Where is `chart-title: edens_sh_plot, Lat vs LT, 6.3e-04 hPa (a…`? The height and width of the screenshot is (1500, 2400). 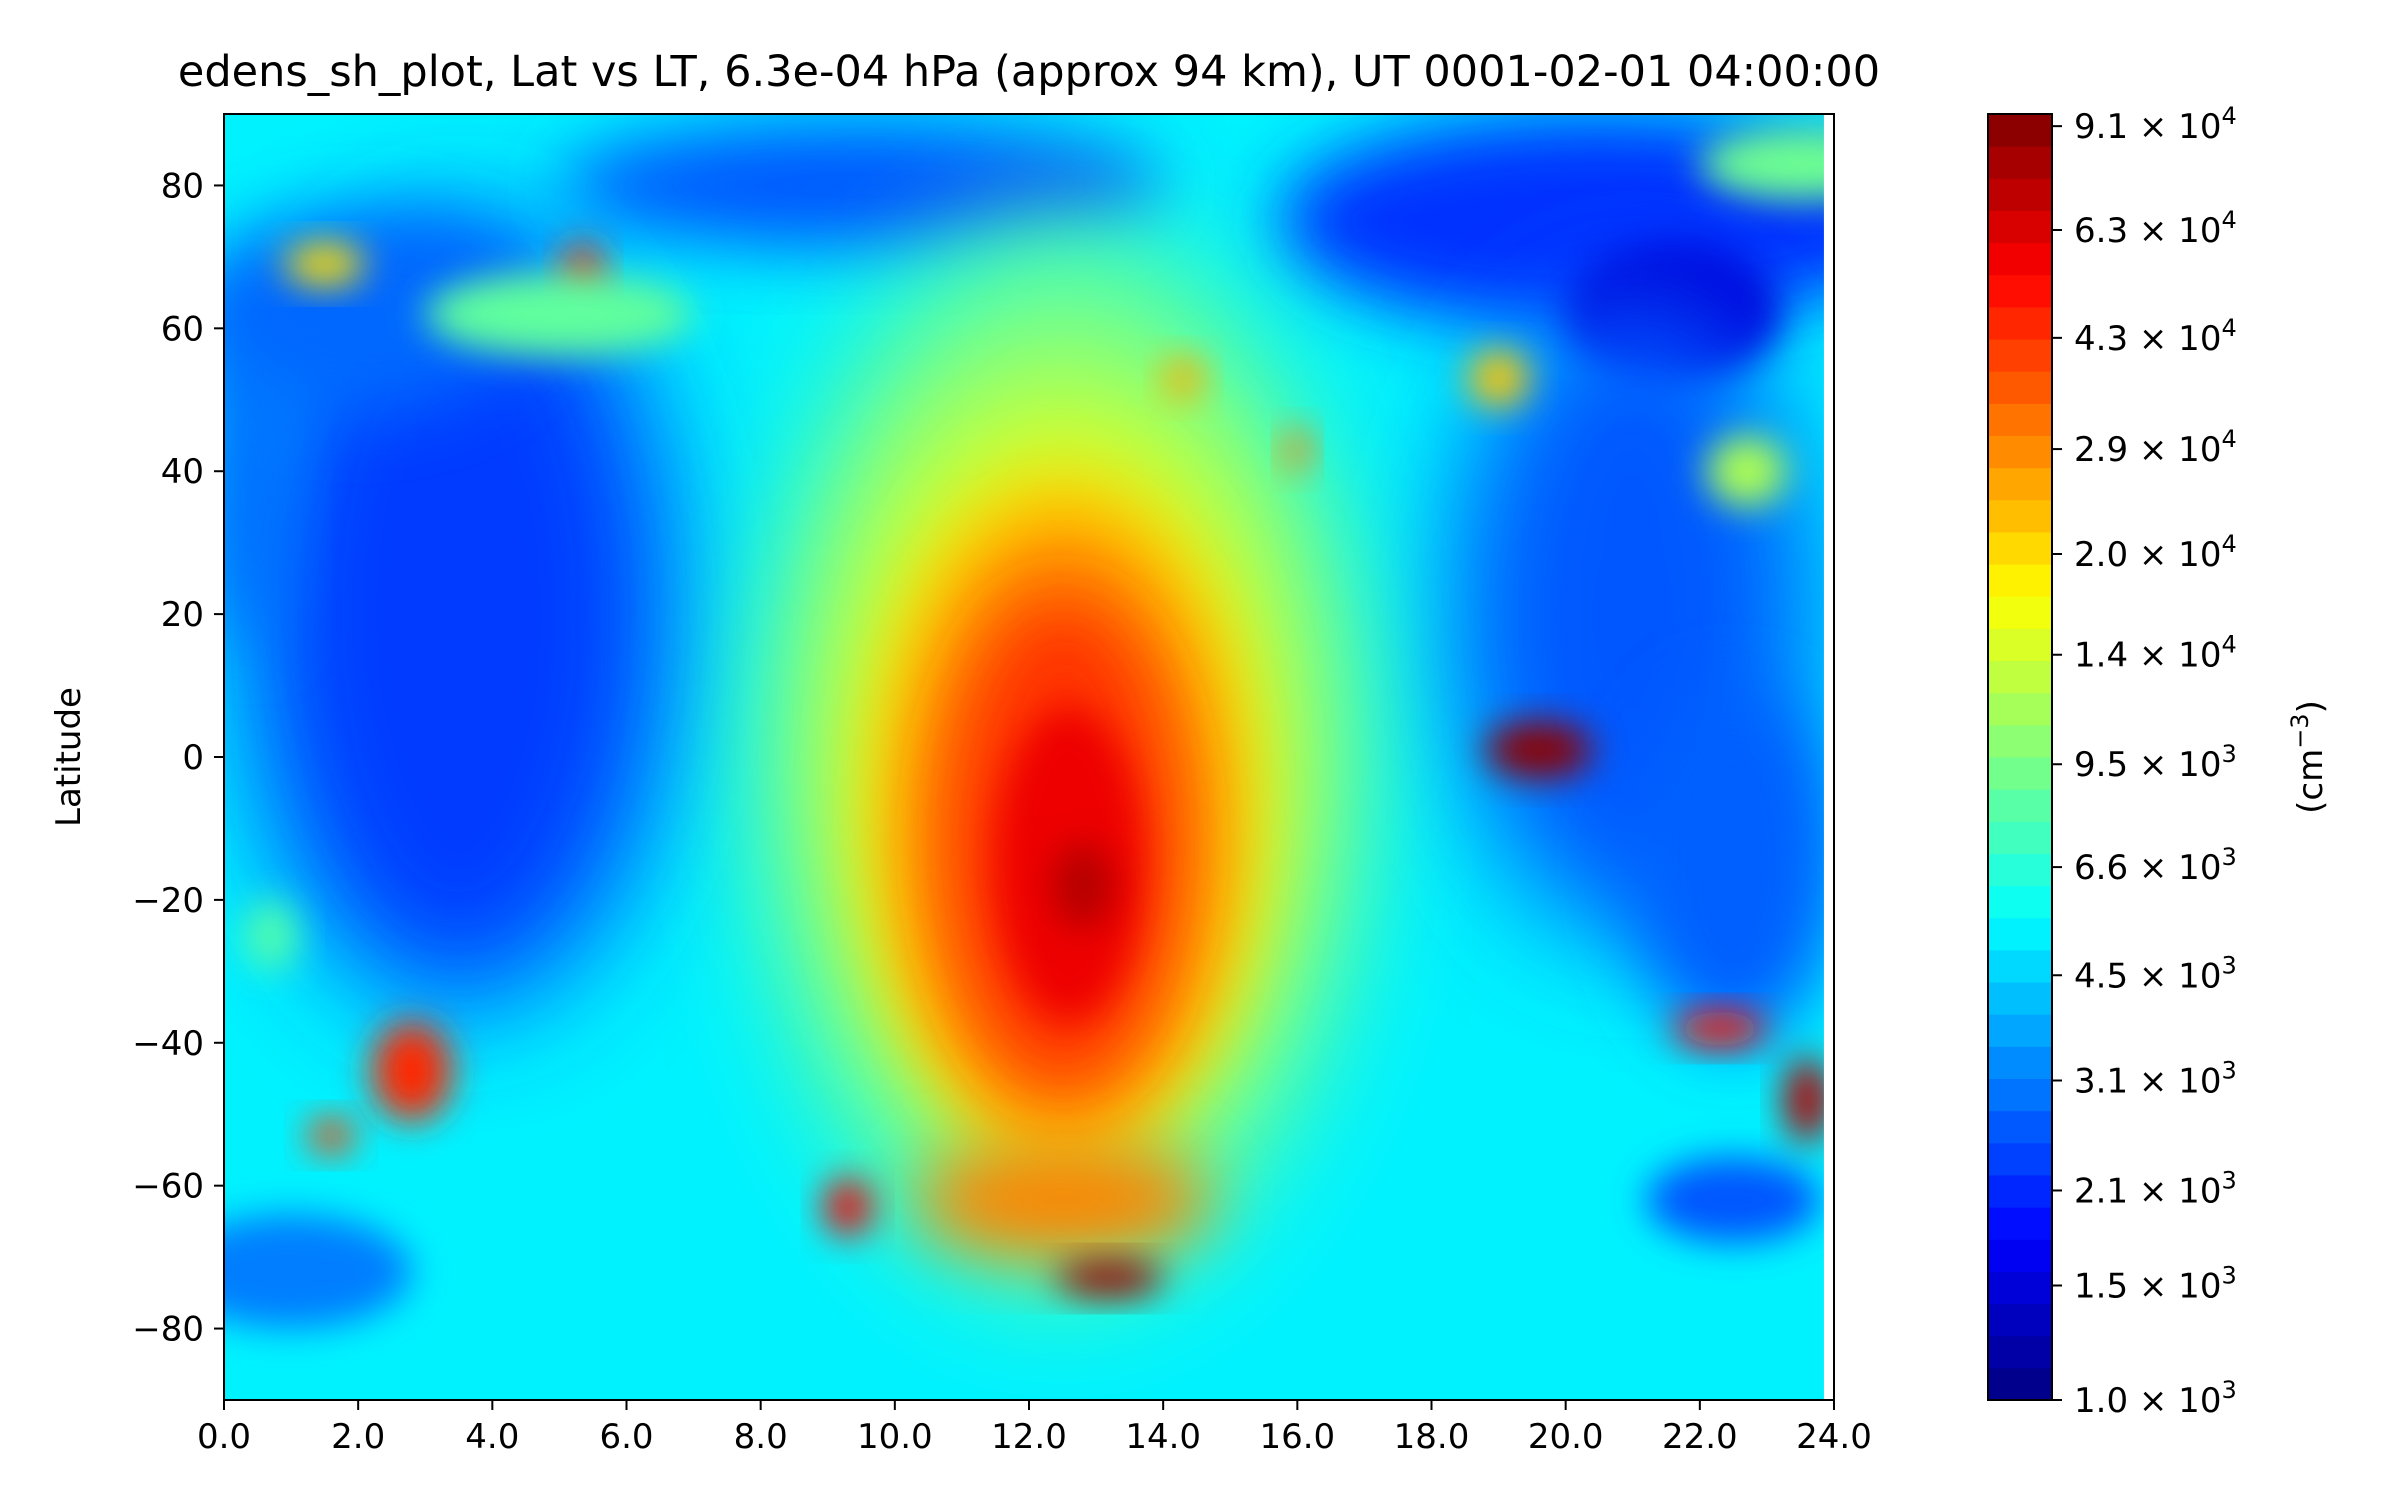
chart-title: edens_sh_plot, Lat vs LT, 6.3e-04 hPa (a… is located at coordinates (1029, 72).